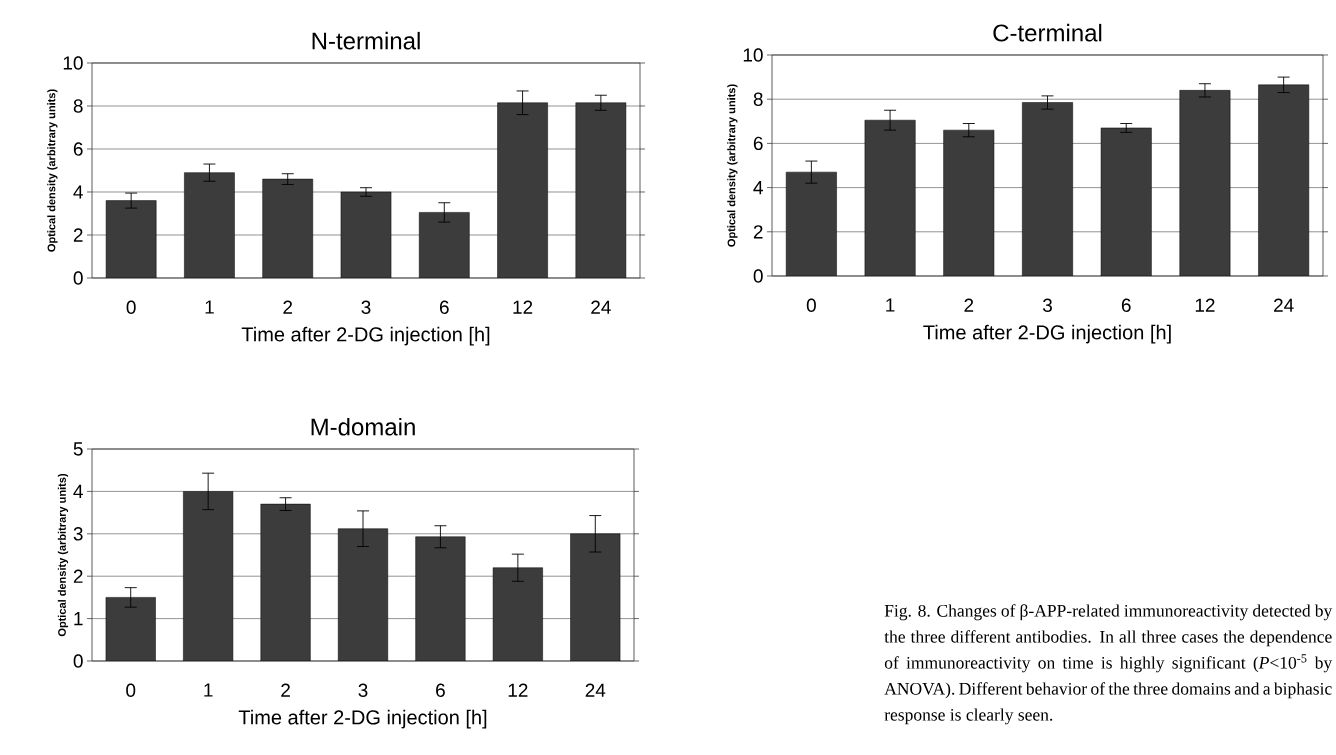 The width and height of the screenshot is (1336, 755). What do you see at coordinates (1047, 32) in the screenshot?
I see `chart-title: C-terminal` at bounding box center [1047, 32].